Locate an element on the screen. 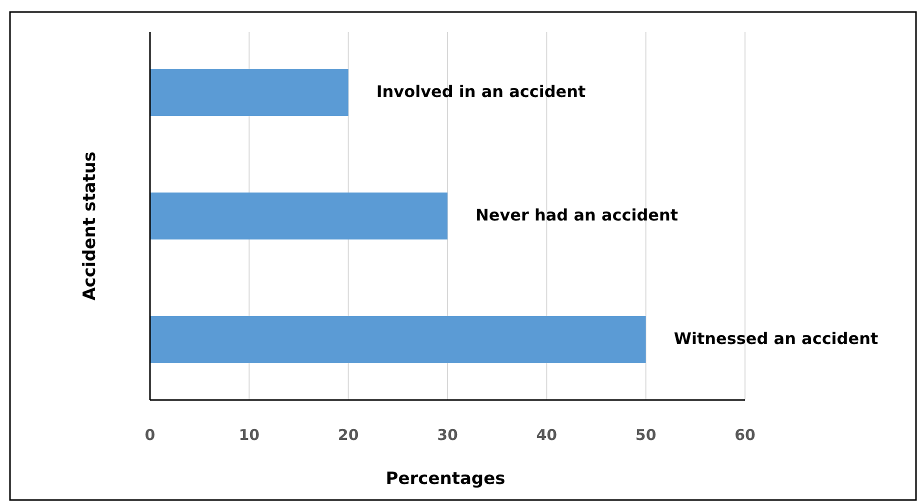 This screenshot has width=920, height=502. x-tick-label: 10 is located at coordinates (249, 435).